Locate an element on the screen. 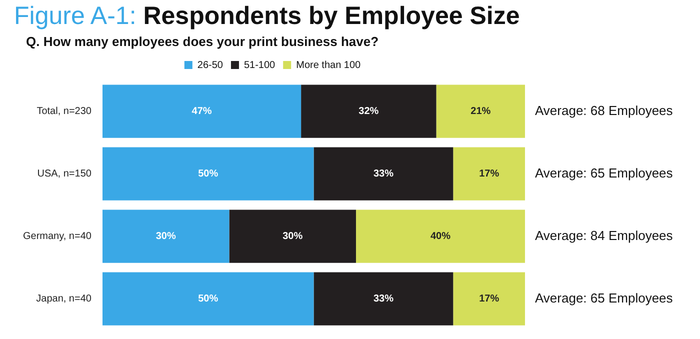 Image resolution: width=700 pixels, height=339 pixels. data-label: 47% is located at coordinates (202, 111).